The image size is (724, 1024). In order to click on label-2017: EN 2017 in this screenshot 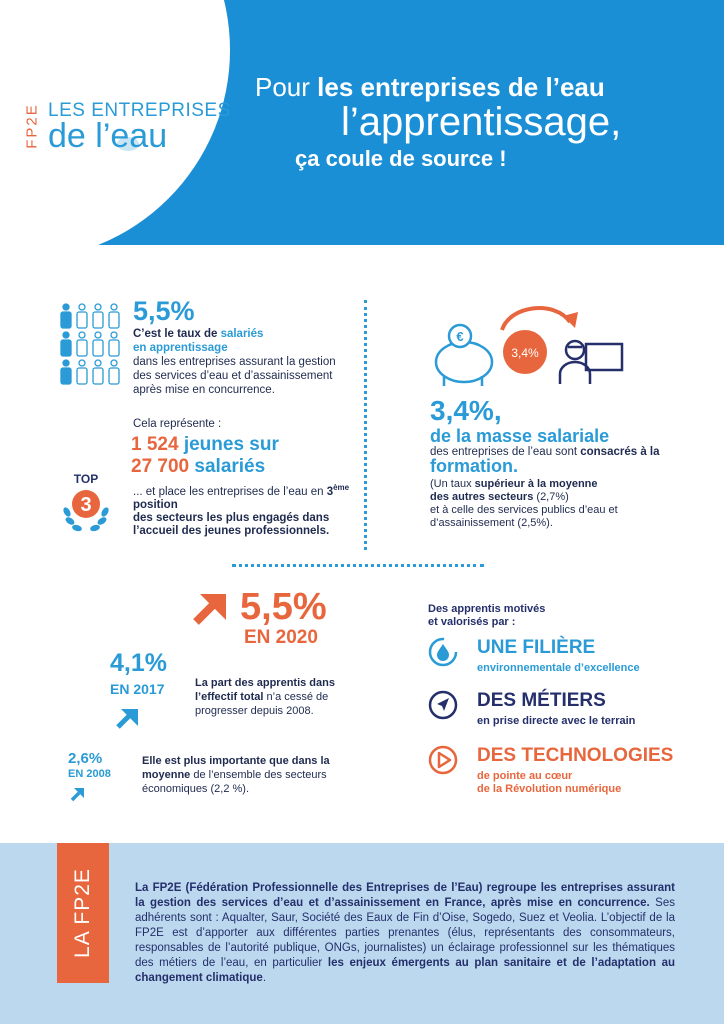, I will do `click(137, 689)`.